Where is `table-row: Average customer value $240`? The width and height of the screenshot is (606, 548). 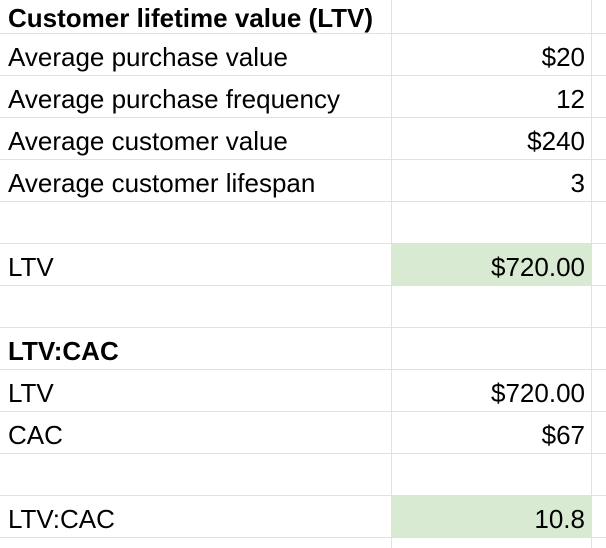
table-row: Average customer value $240 is located at coordinates (303, 139).